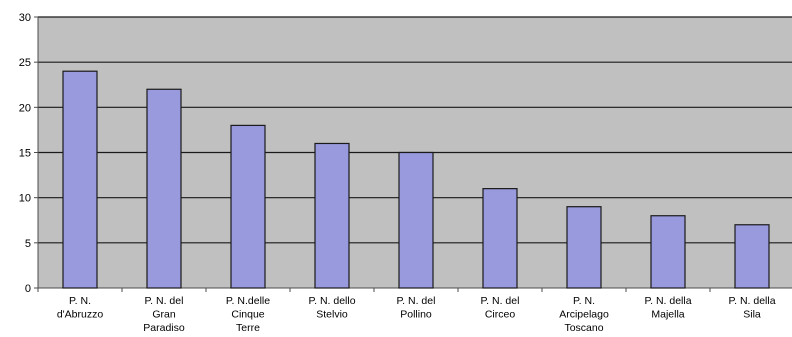 The image size is (792, 337). What do you see at coordinates (667, 315) in the screenshot?
I see `x-tick-label-line: Majella` at bounding box center [667, 315].